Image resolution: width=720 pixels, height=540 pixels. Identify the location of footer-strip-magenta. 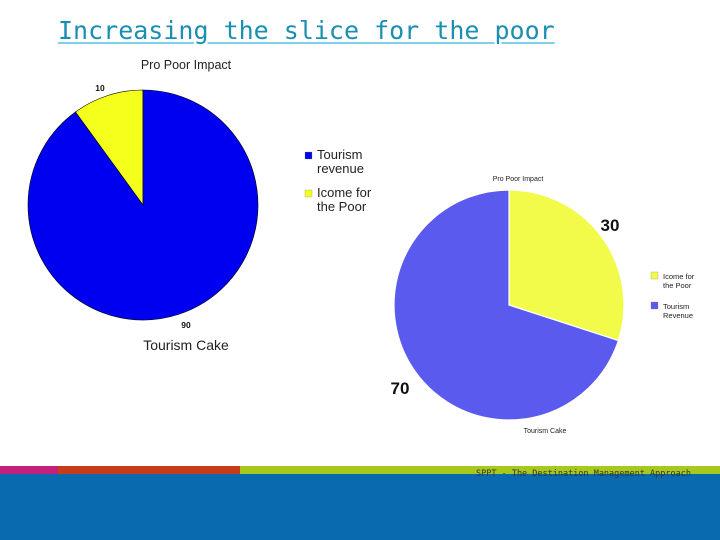
(29, 470).